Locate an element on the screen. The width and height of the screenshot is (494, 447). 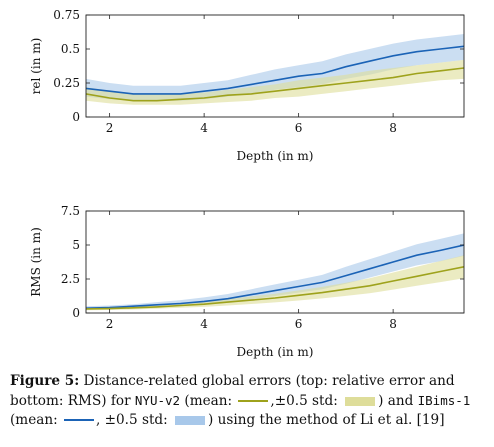
y-tick-label: 0.75 is located at coordinates (66, 15).